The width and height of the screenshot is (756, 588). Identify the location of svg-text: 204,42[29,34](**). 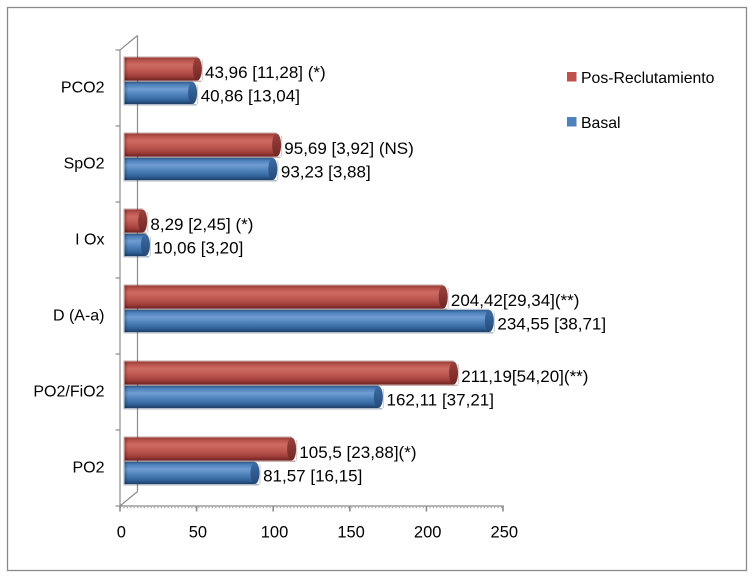
(515, 300).